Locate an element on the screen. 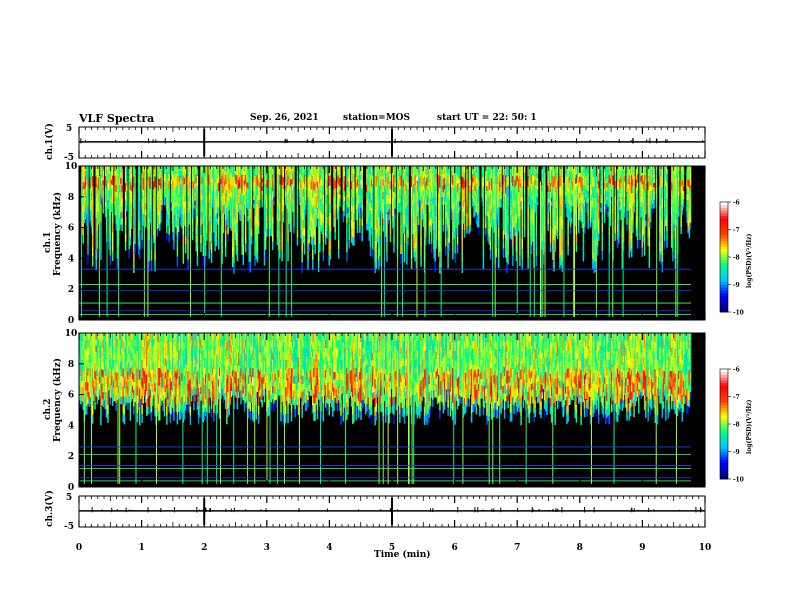 This screenshot has width=792, height=612. spectrogram-ytick-label: 6 is located at coordinates (71, 229).